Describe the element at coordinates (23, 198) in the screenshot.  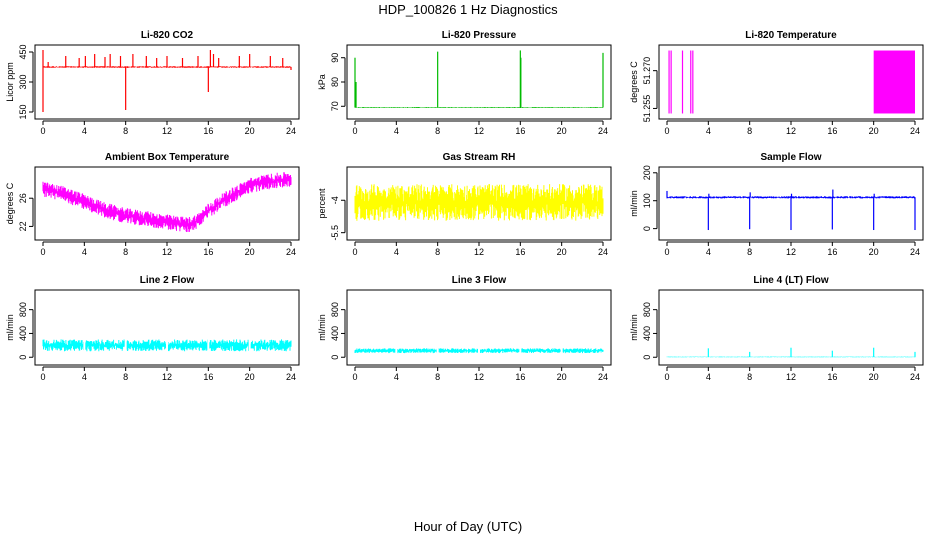
I see `y-tick-label: 26` at that location.